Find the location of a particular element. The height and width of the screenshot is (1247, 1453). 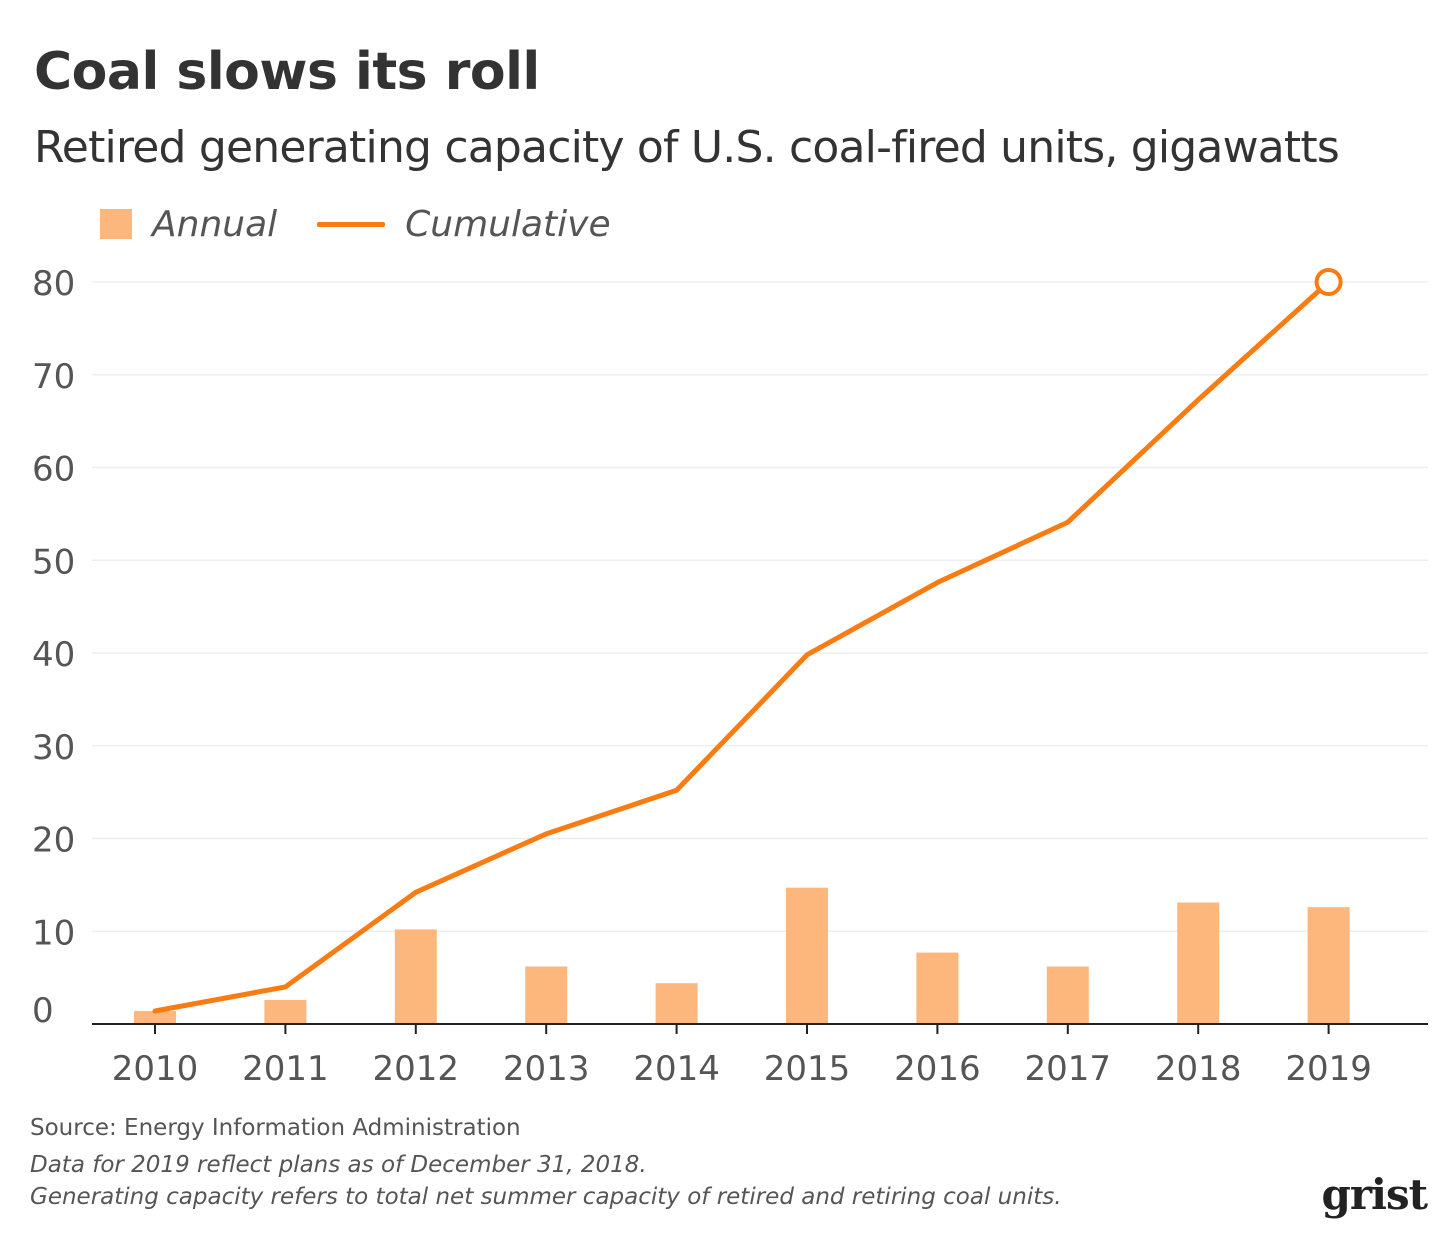

y-tick-label-0: 0 is located at coordinates (43, 1011).